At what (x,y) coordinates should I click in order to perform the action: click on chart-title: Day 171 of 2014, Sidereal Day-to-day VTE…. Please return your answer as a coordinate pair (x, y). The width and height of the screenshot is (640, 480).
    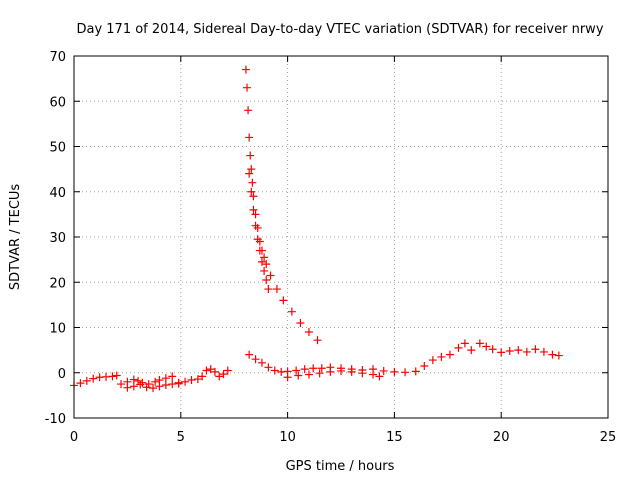
    Looking at the image, I should click on (339, 29).